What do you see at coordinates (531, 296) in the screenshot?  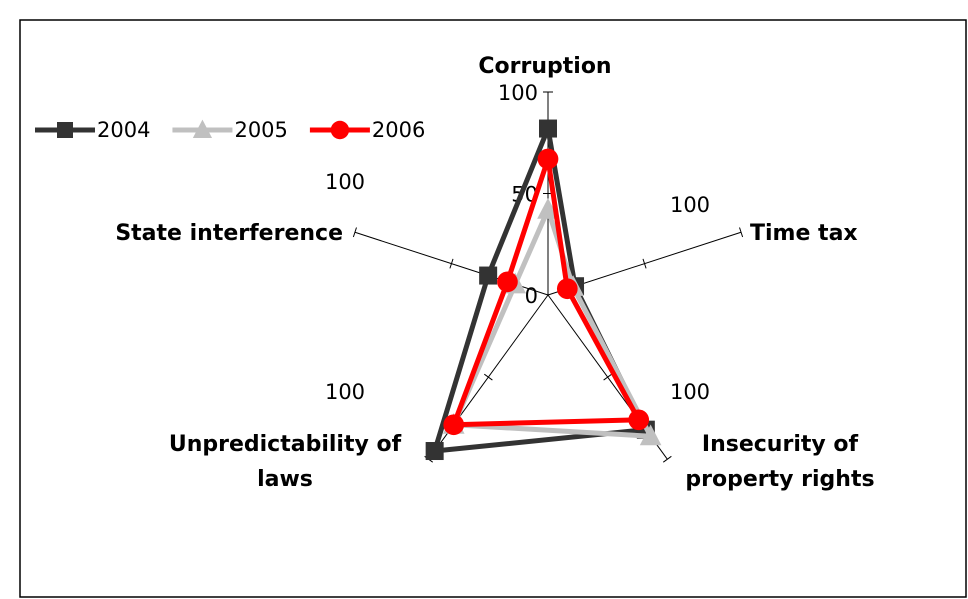 I see `tick-label: 0` at bounding box center [531, 296].